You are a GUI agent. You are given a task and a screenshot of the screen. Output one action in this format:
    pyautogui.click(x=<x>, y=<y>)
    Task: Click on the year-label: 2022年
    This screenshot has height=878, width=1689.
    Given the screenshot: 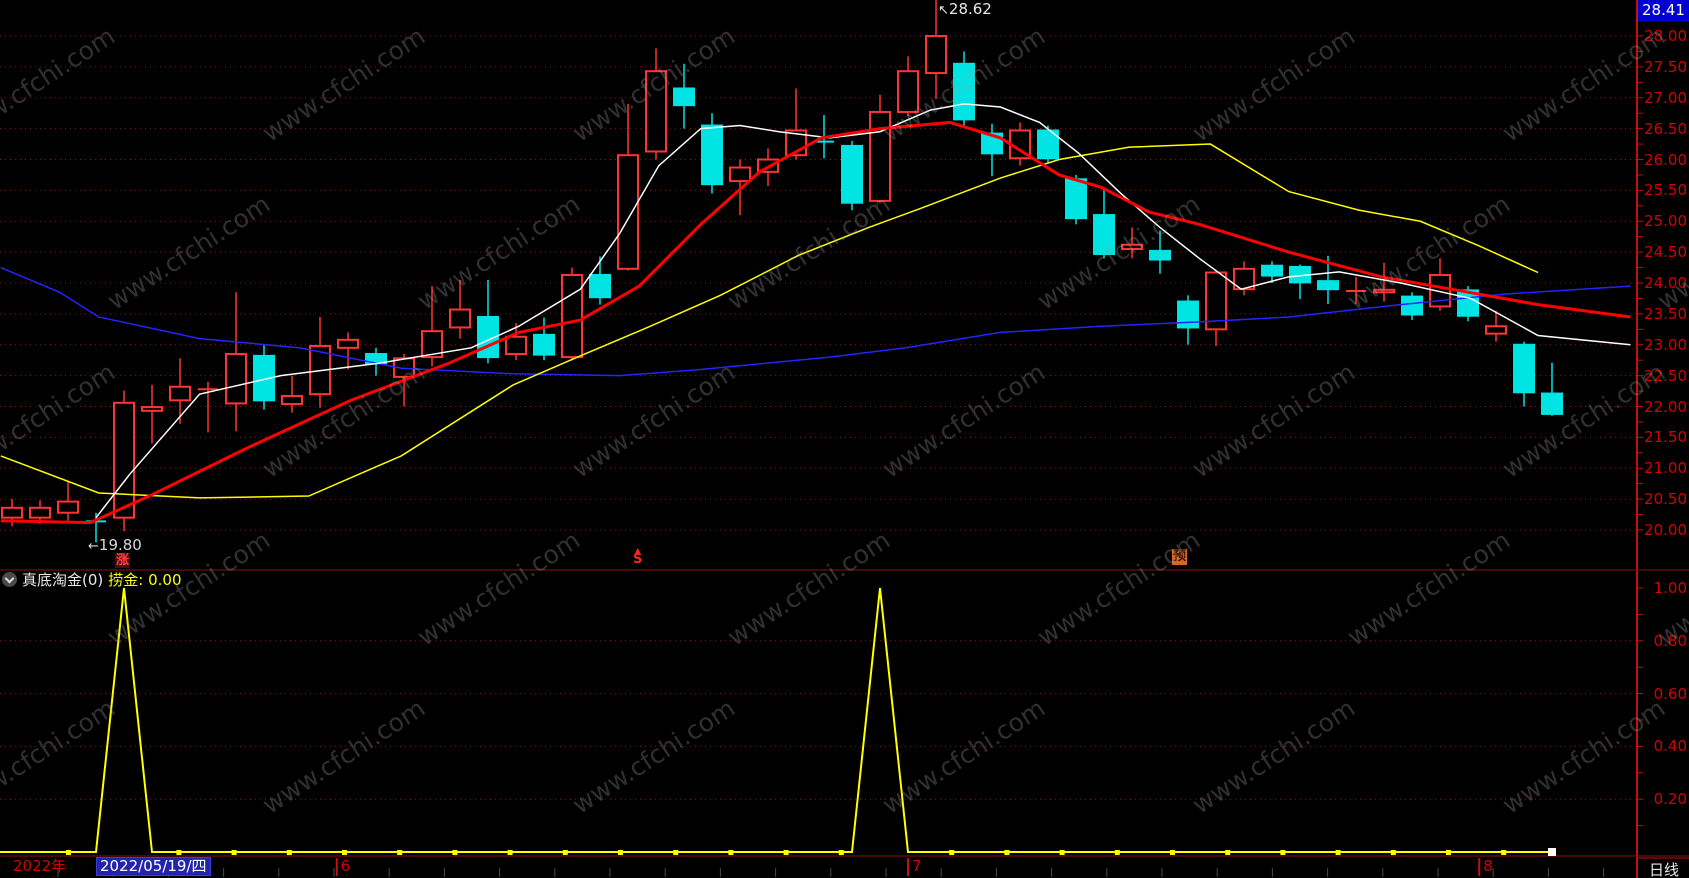 What is the action you would take?
    pyautogui.click(x=40, y=866)
    